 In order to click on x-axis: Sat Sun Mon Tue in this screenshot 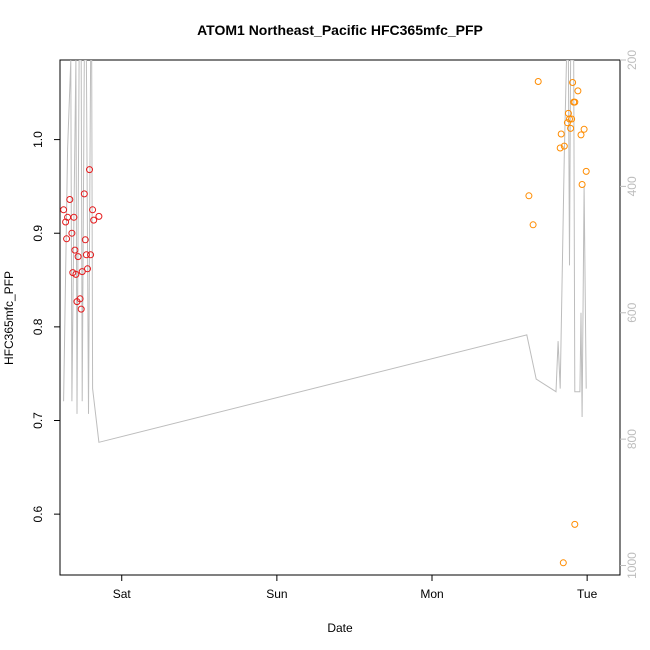, I will do `click(355, 588)`.